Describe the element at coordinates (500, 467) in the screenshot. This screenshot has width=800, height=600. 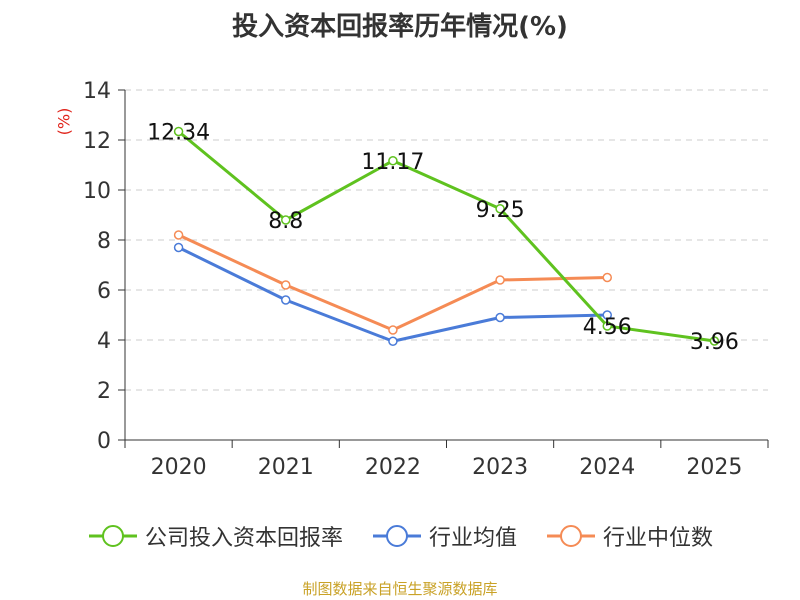
I see `x-tick-label: 2023` at that location.